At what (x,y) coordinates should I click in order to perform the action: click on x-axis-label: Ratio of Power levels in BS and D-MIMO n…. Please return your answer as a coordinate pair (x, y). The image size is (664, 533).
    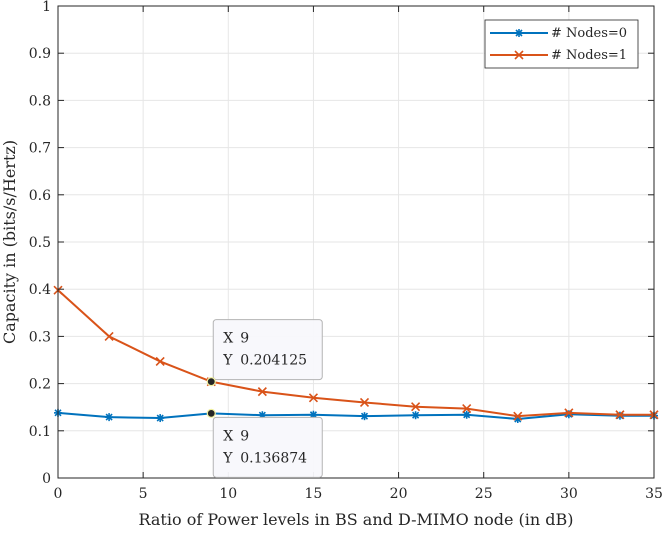
    Looking at the image, I should click on (355, 519).